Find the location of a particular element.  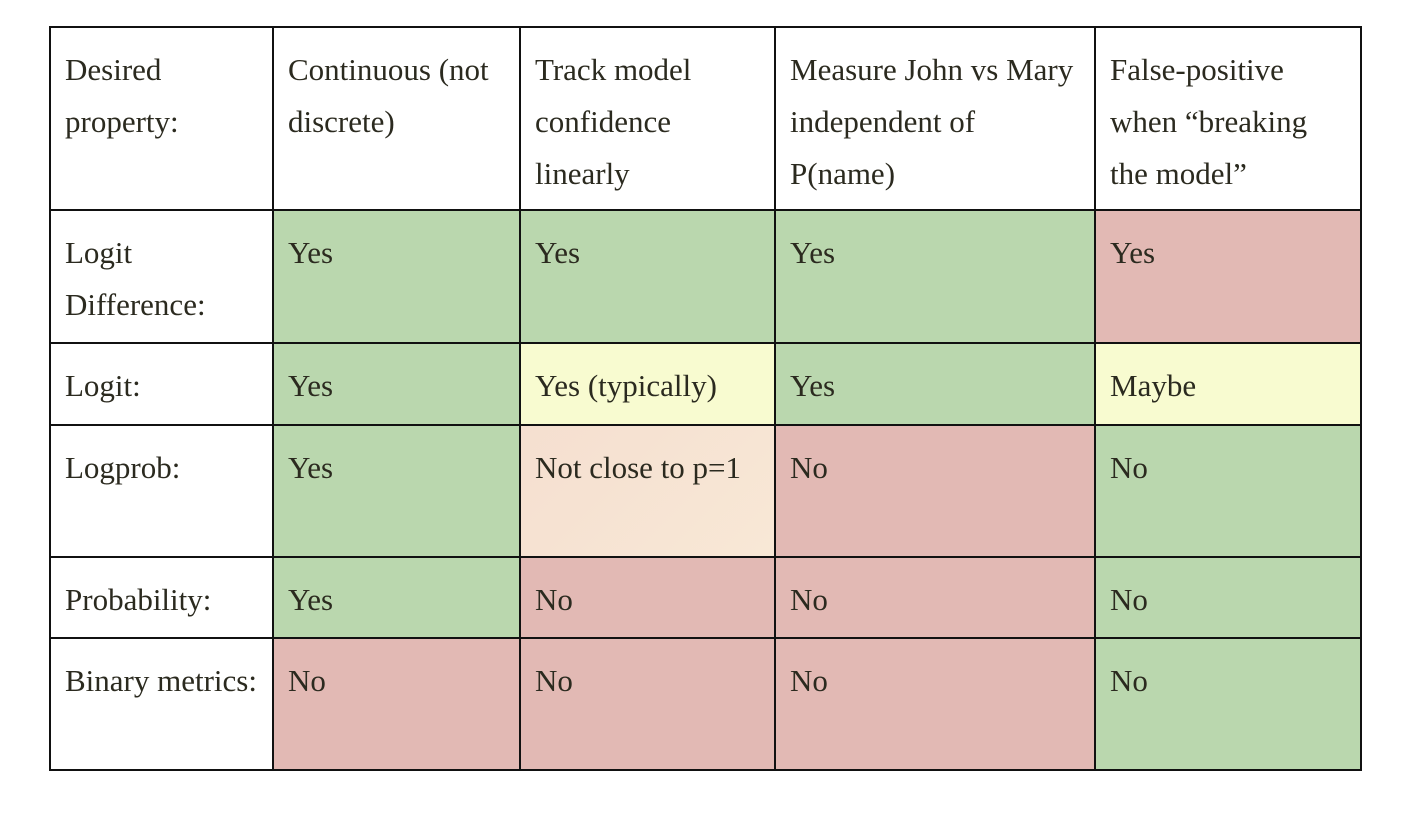

table-cell: Yes (typically) is located at coordinates (647, 384).